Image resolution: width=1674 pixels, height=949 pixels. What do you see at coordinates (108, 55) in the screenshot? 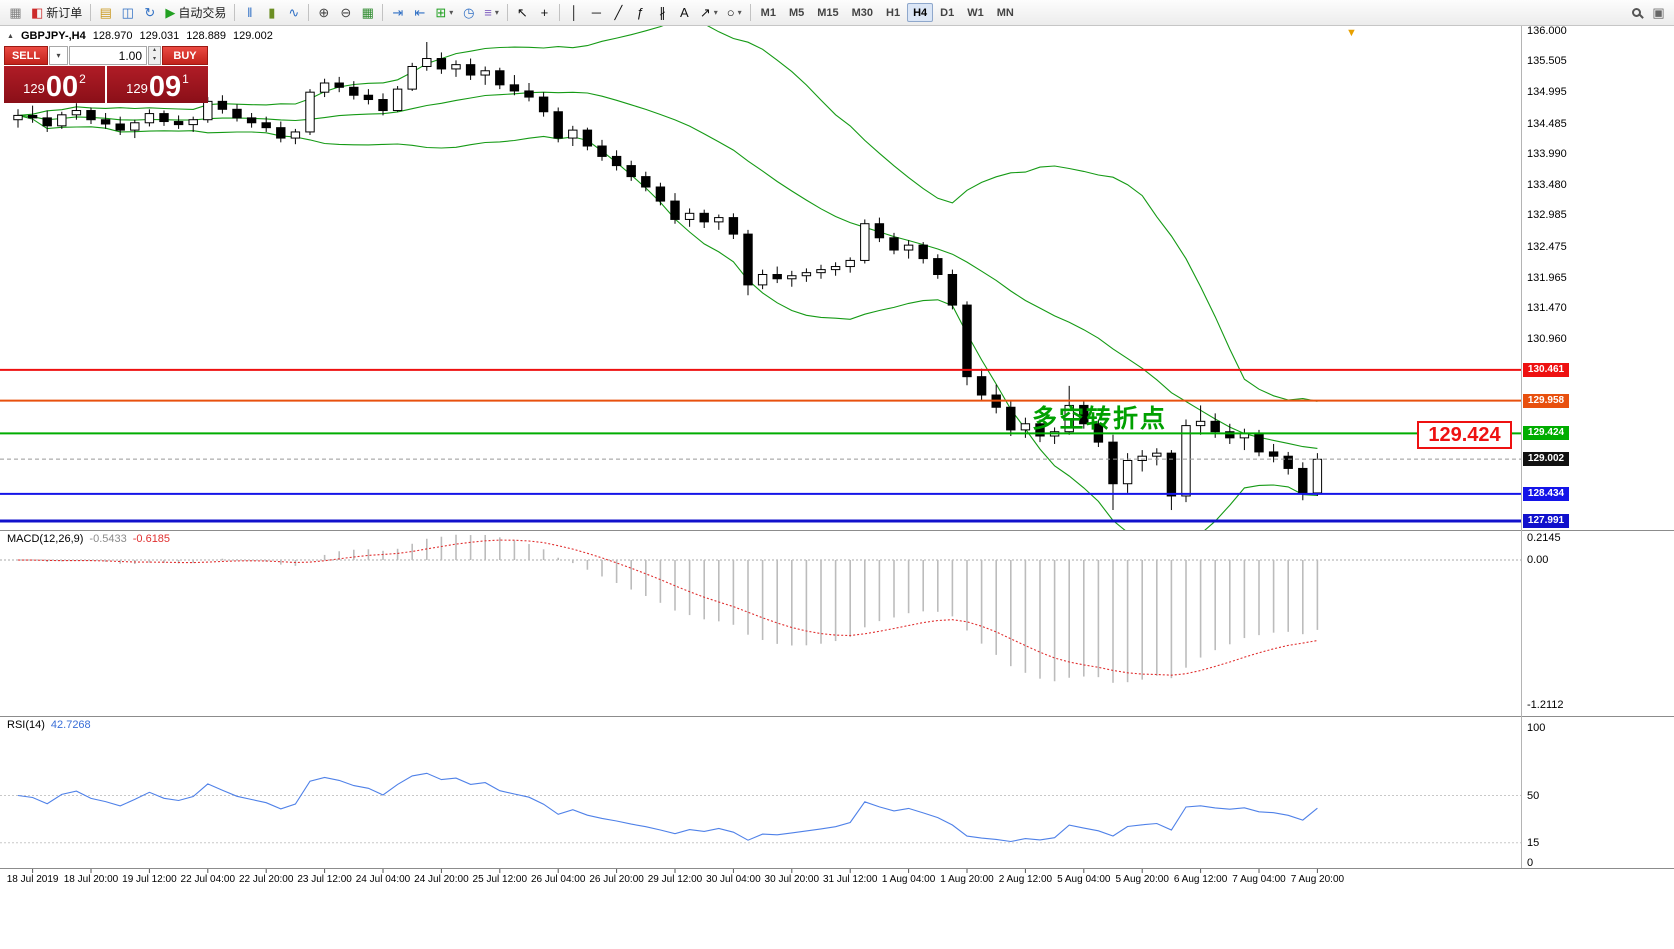
I see `volume-input: 1.00` at bounding box center [108, 55].